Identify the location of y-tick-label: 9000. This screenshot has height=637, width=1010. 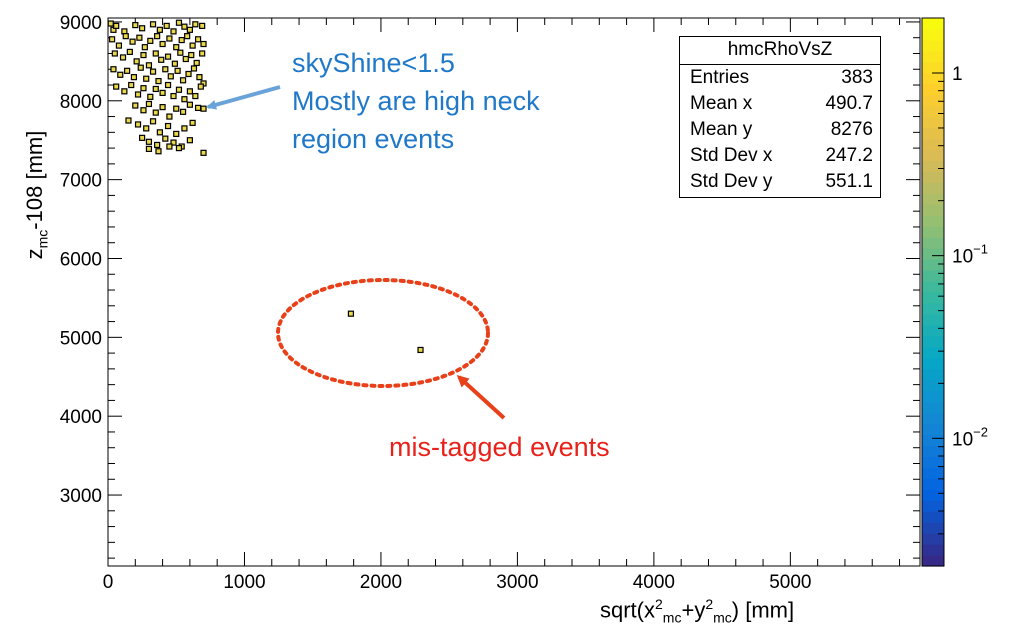
(81, 23).